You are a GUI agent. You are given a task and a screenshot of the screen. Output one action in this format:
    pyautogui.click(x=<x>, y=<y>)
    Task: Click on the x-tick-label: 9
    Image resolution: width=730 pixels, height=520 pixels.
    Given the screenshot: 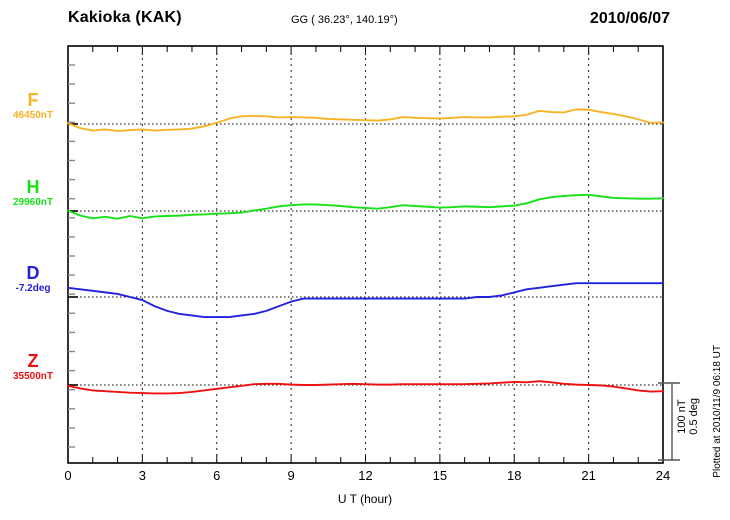 What is the action you would take?
    pyautogui.click(x=291, y=475)
    